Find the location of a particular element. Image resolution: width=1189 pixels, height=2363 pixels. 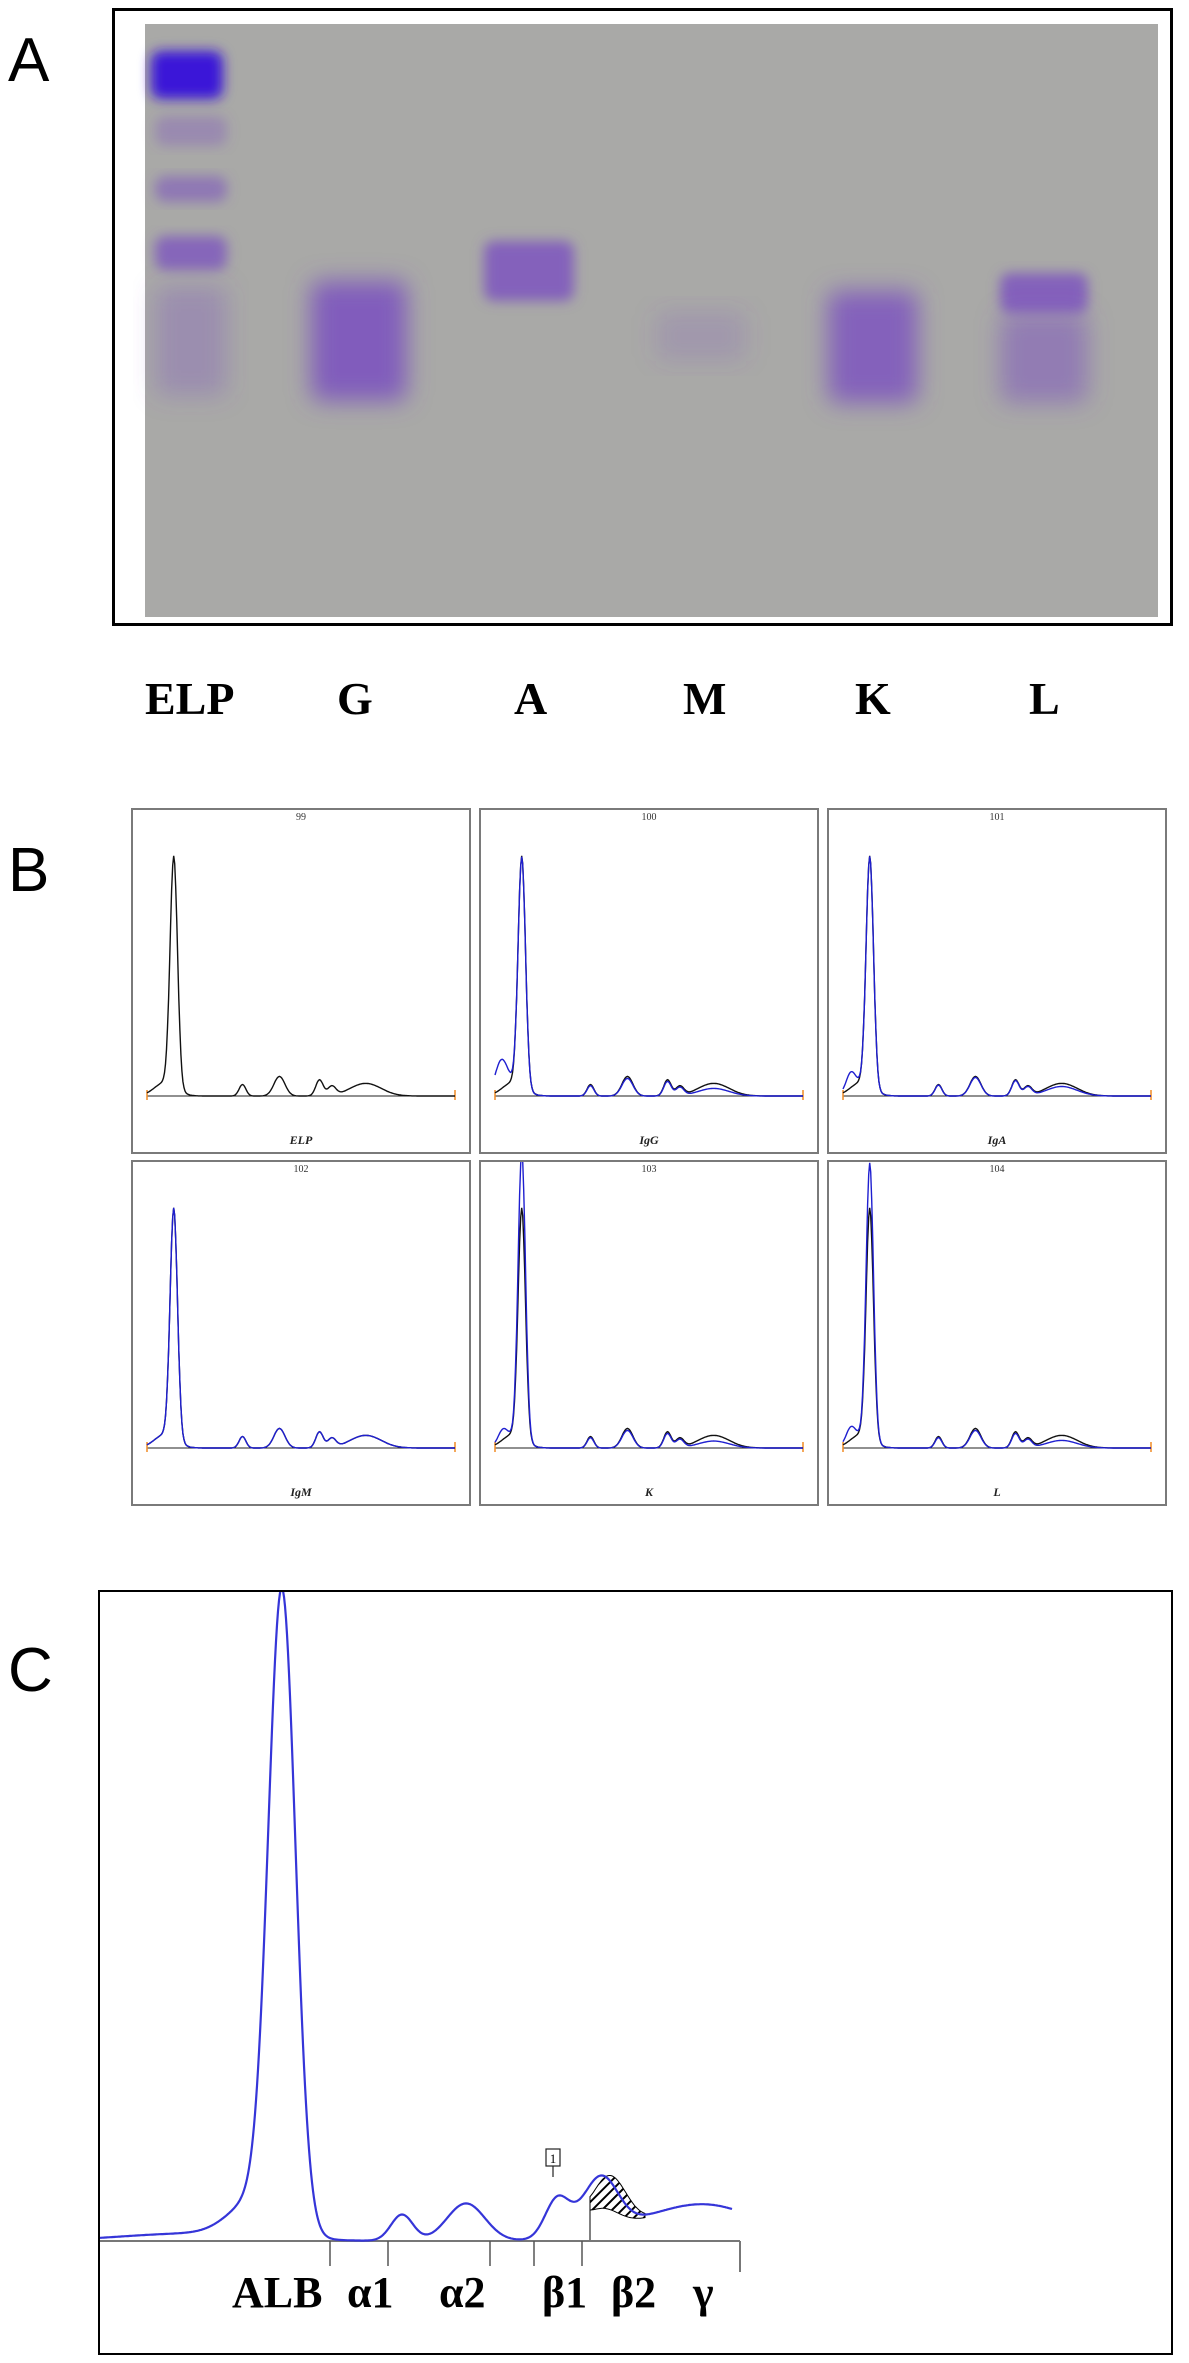

fraction-label-alb: ALB is located at coordinates (277, 2292).